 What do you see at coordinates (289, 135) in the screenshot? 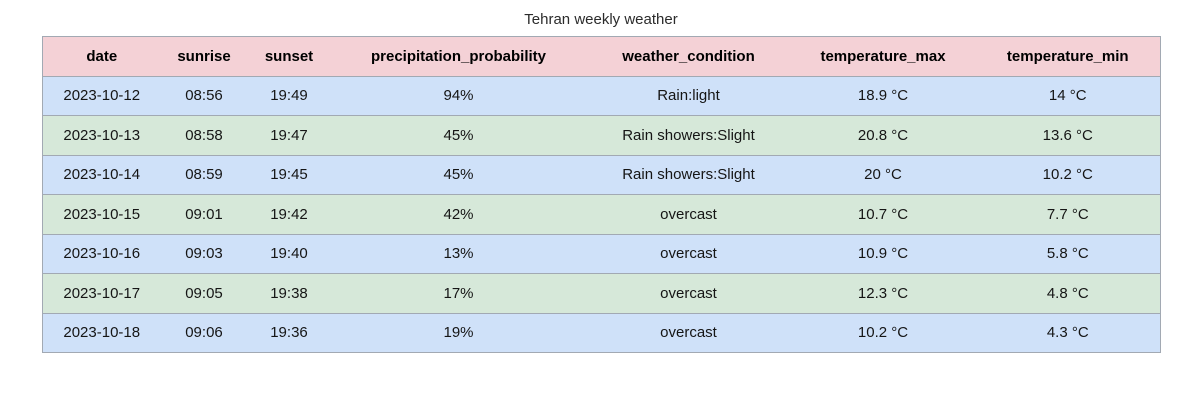
I see `cell-sunset: 19:47` at bounding box center [289, 135].